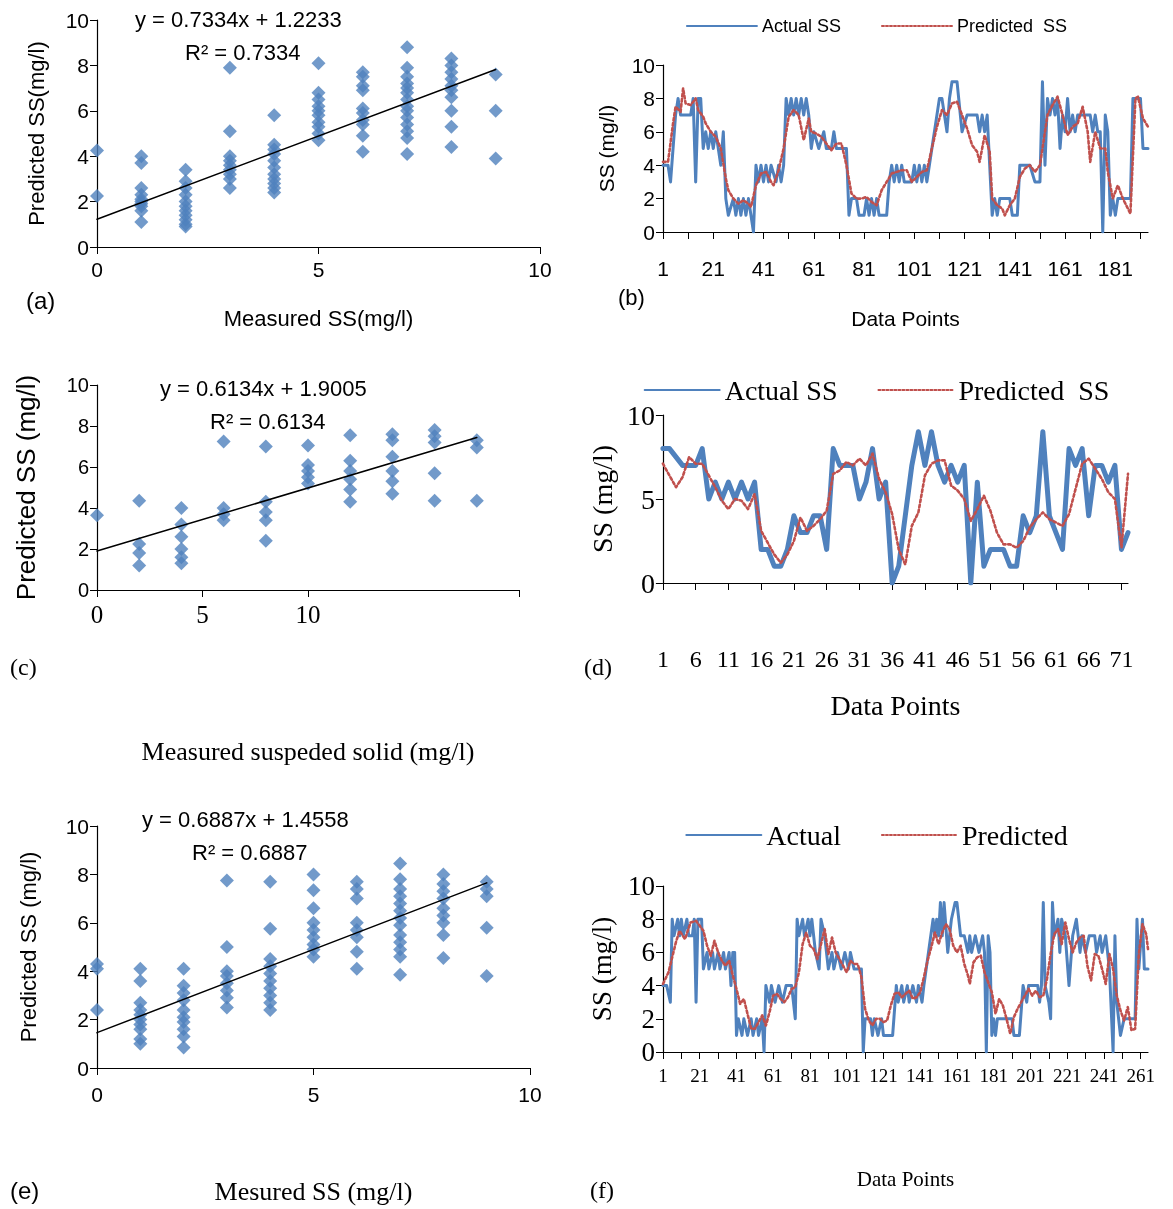 This screenshot has width=1173, height=1209. Describe the element at coordinates (920, 1075) in the screenshot. I see `x-tick-label: 141` at that location.